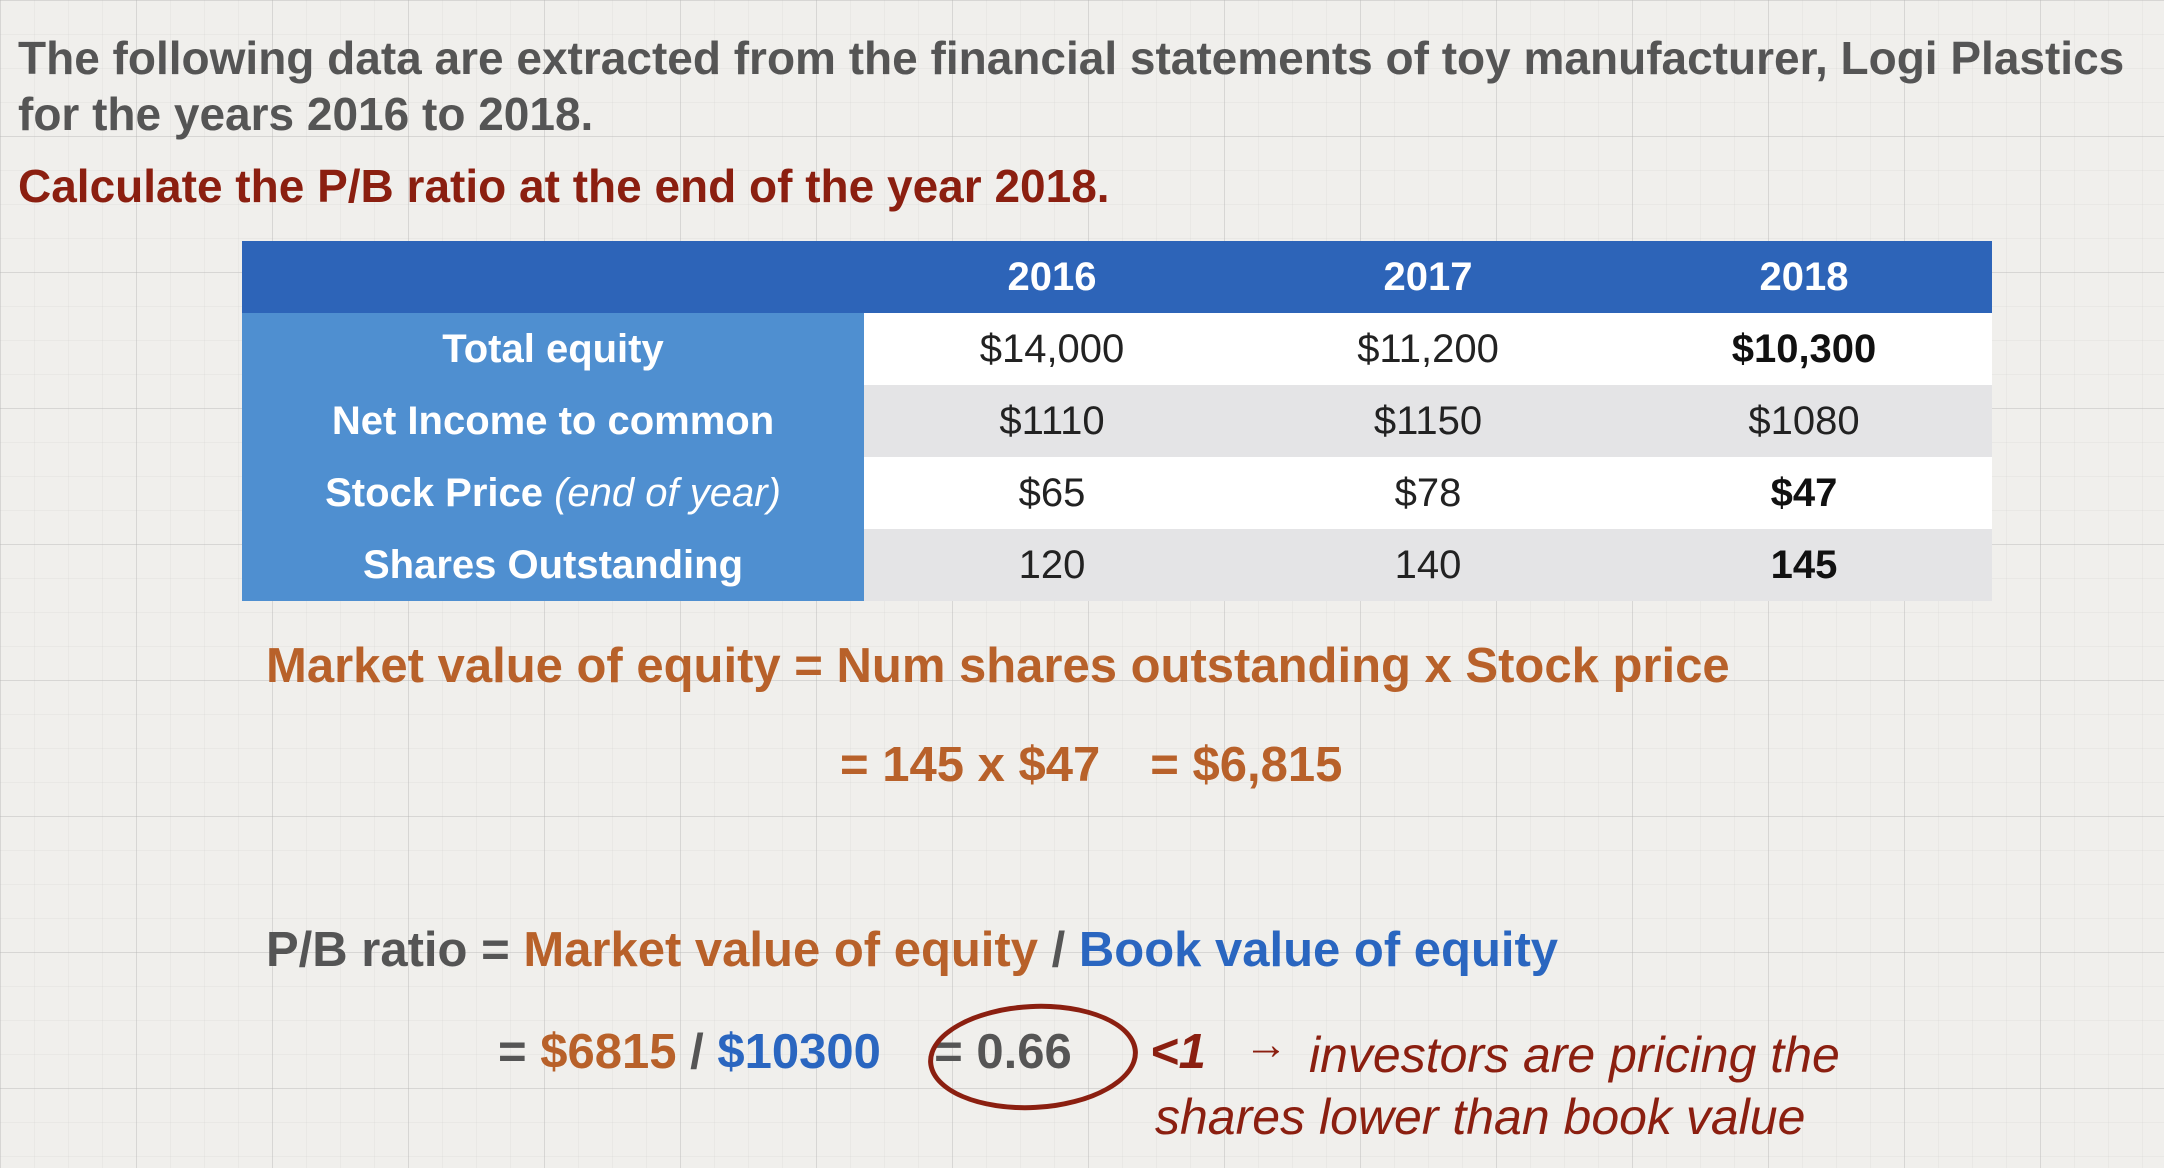 This screenshot has height=1168, width=2164. Describe the element at coordinates (1283, 666) in the screenshot. I see `market-value-definition: Num shares outstanding x Stock price` at that location.